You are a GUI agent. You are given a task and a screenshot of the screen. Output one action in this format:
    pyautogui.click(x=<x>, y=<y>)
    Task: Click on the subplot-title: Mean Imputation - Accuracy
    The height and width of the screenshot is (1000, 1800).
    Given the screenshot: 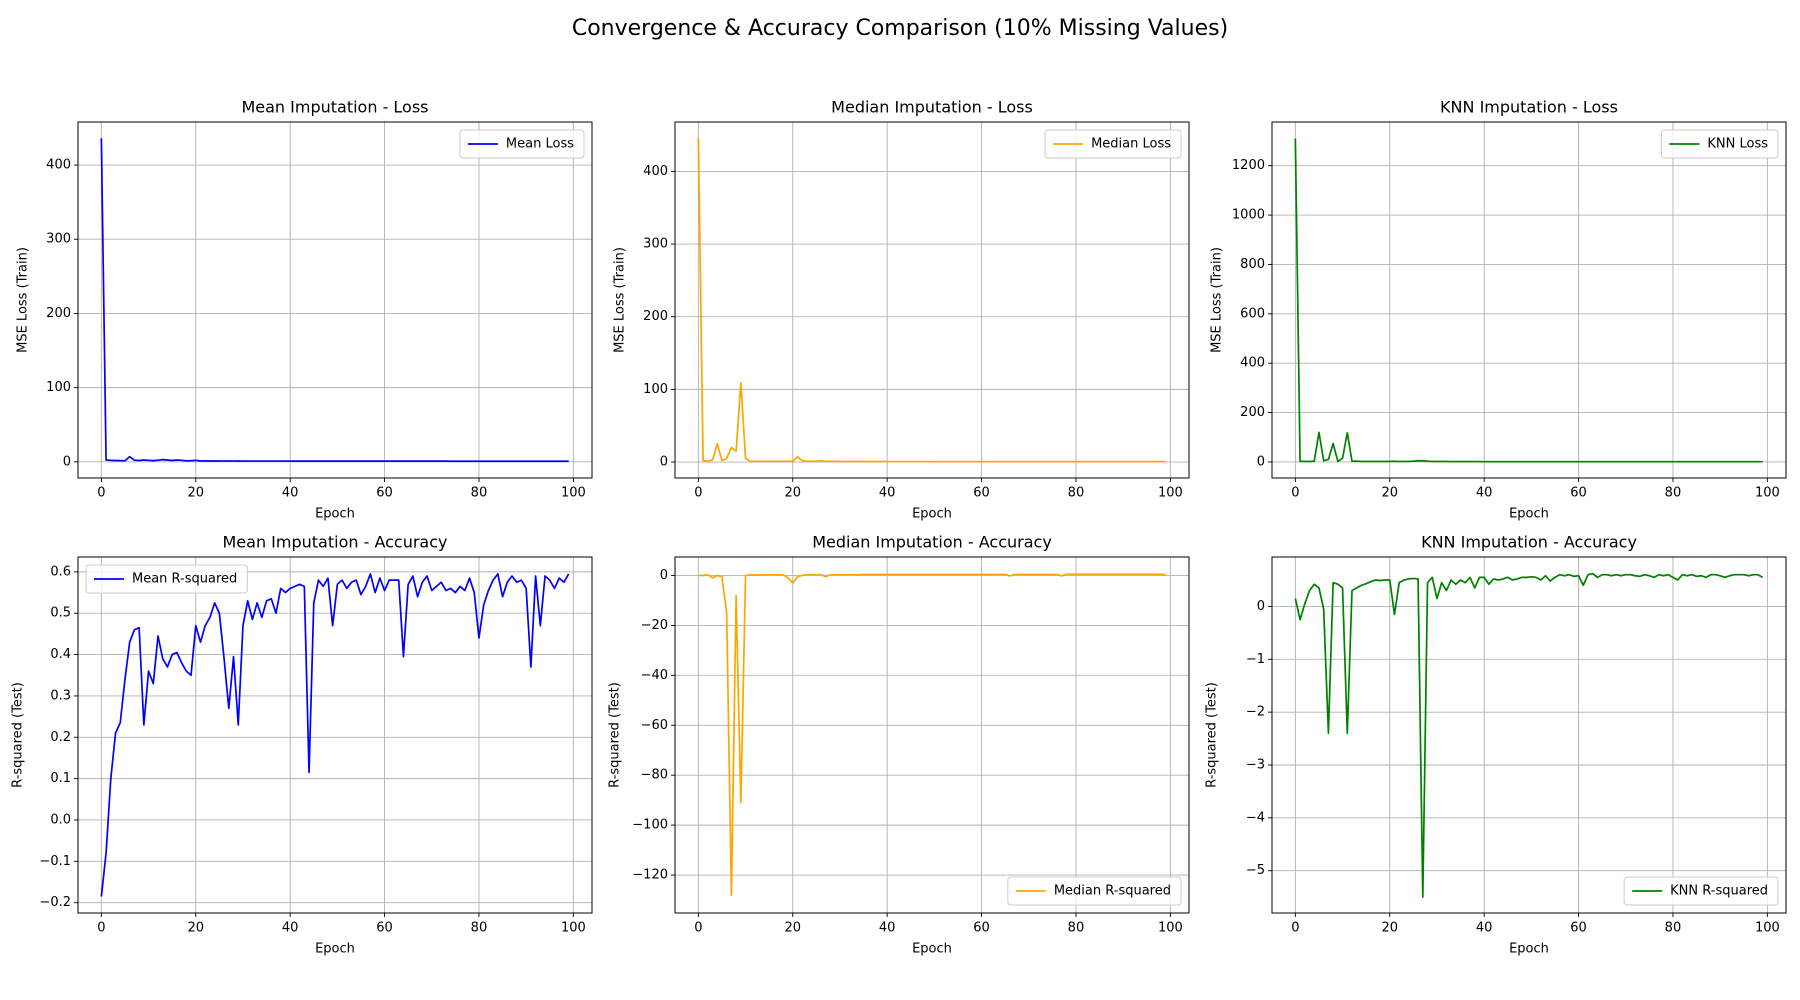 What is the action you would take?
    pyautogui.click(x=335, y=542)
    